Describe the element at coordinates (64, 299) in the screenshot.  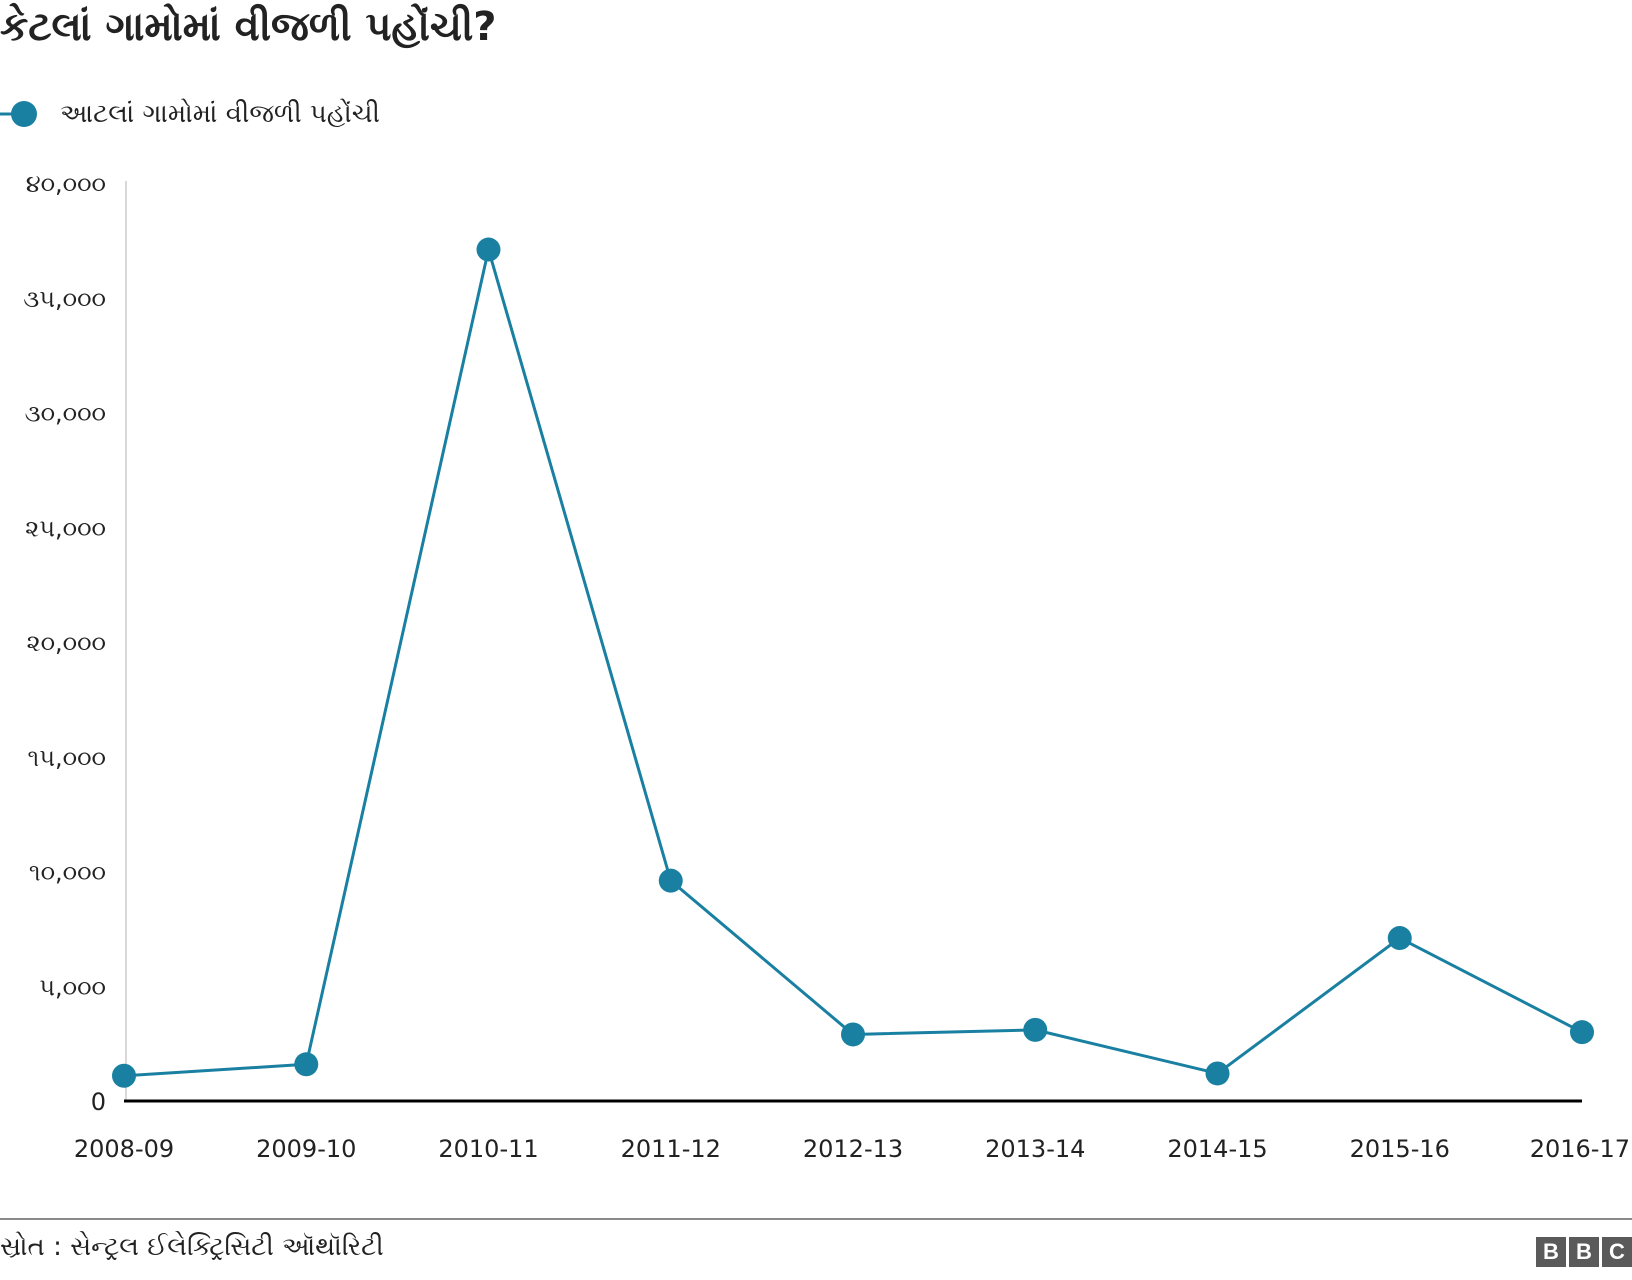
I see `y-tick-label: ૩૫,૦૦૦` at that location.